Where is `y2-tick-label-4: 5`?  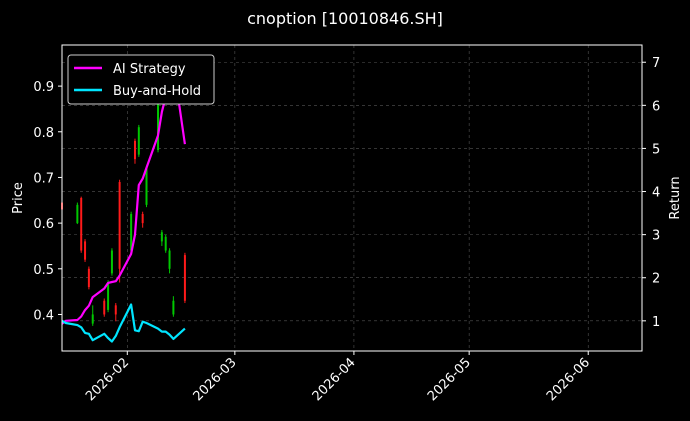
y2-tick-label-4: 5 is located at coordinates (656, 149).